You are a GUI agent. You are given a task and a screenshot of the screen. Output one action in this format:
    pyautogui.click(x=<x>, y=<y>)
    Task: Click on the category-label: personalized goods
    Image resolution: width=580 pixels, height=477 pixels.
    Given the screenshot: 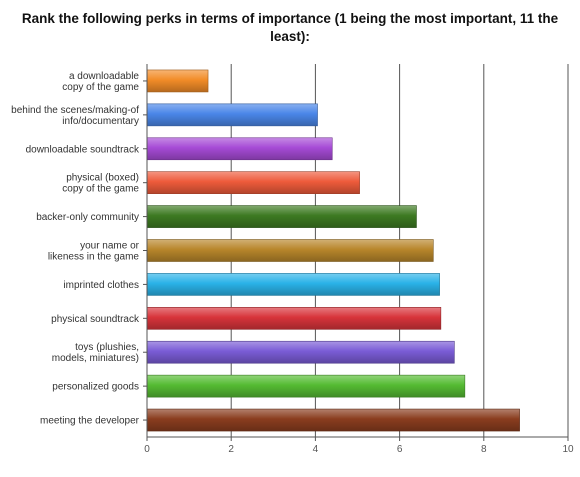 What is the action you would take?
    pyautogui.click(x=95, y=387)
    